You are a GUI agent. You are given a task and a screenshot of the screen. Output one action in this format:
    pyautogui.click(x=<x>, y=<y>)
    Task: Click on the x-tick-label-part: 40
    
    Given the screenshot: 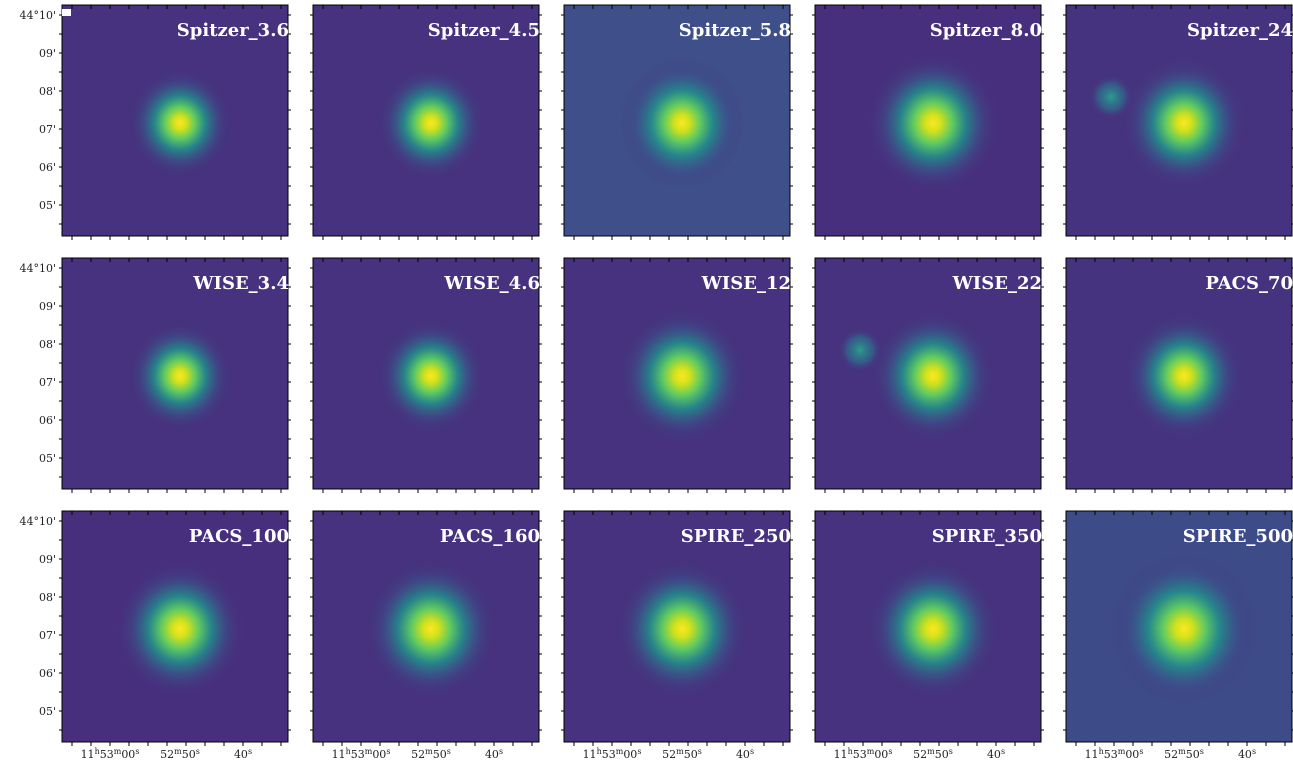 What is the action you would take?
    pyautogui.click(x=994, y=754)
    